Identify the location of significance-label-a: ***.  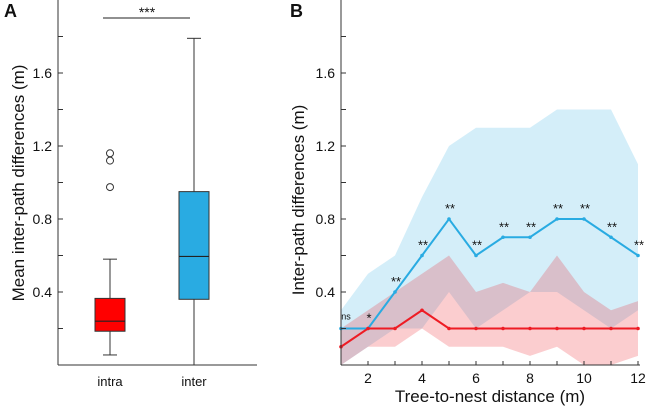
(147, 12).